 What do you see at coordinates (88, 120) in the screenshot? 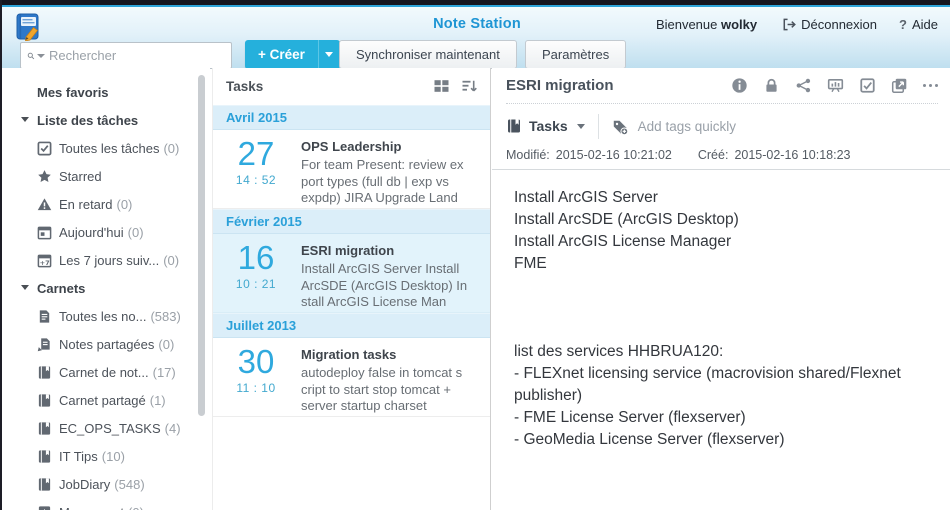
I see `task-list-header-label: Liste des tâches` at bounding box center [88, 120].